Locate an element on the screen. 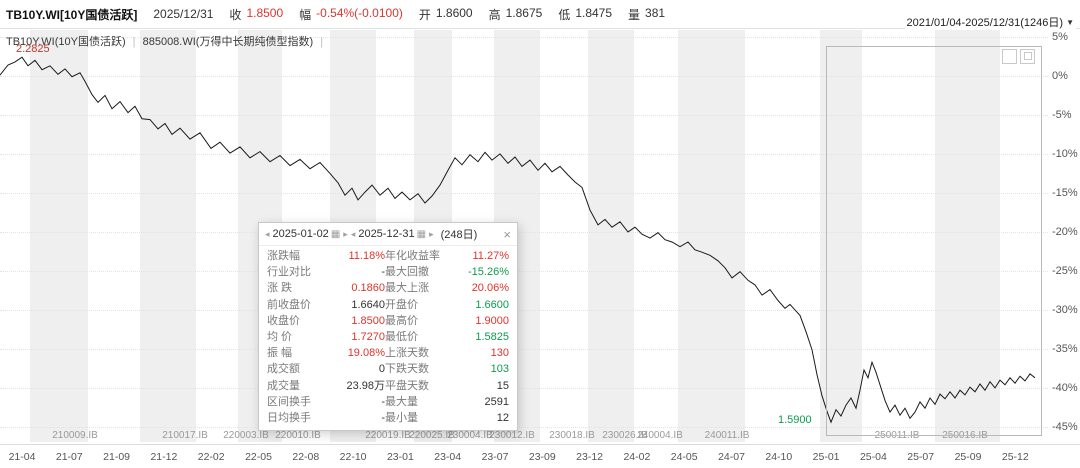 The width and height of the screenshot is (1080, 468). contract-label: 220010.IB is located at coordinates (298, 435).